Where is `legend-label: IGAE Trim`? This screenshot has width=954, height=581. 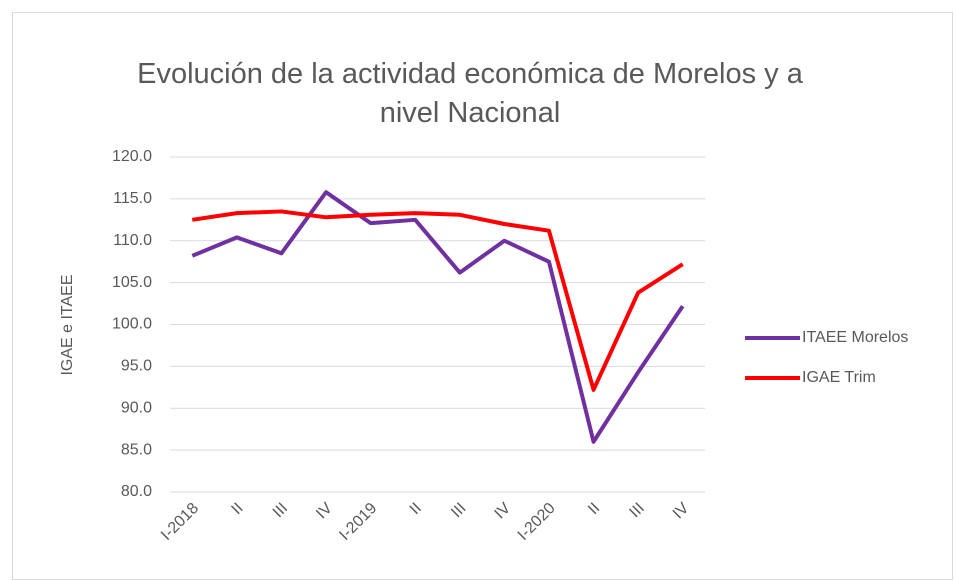 legend-label: IGAE Trim is located at coordinates (839, 377).